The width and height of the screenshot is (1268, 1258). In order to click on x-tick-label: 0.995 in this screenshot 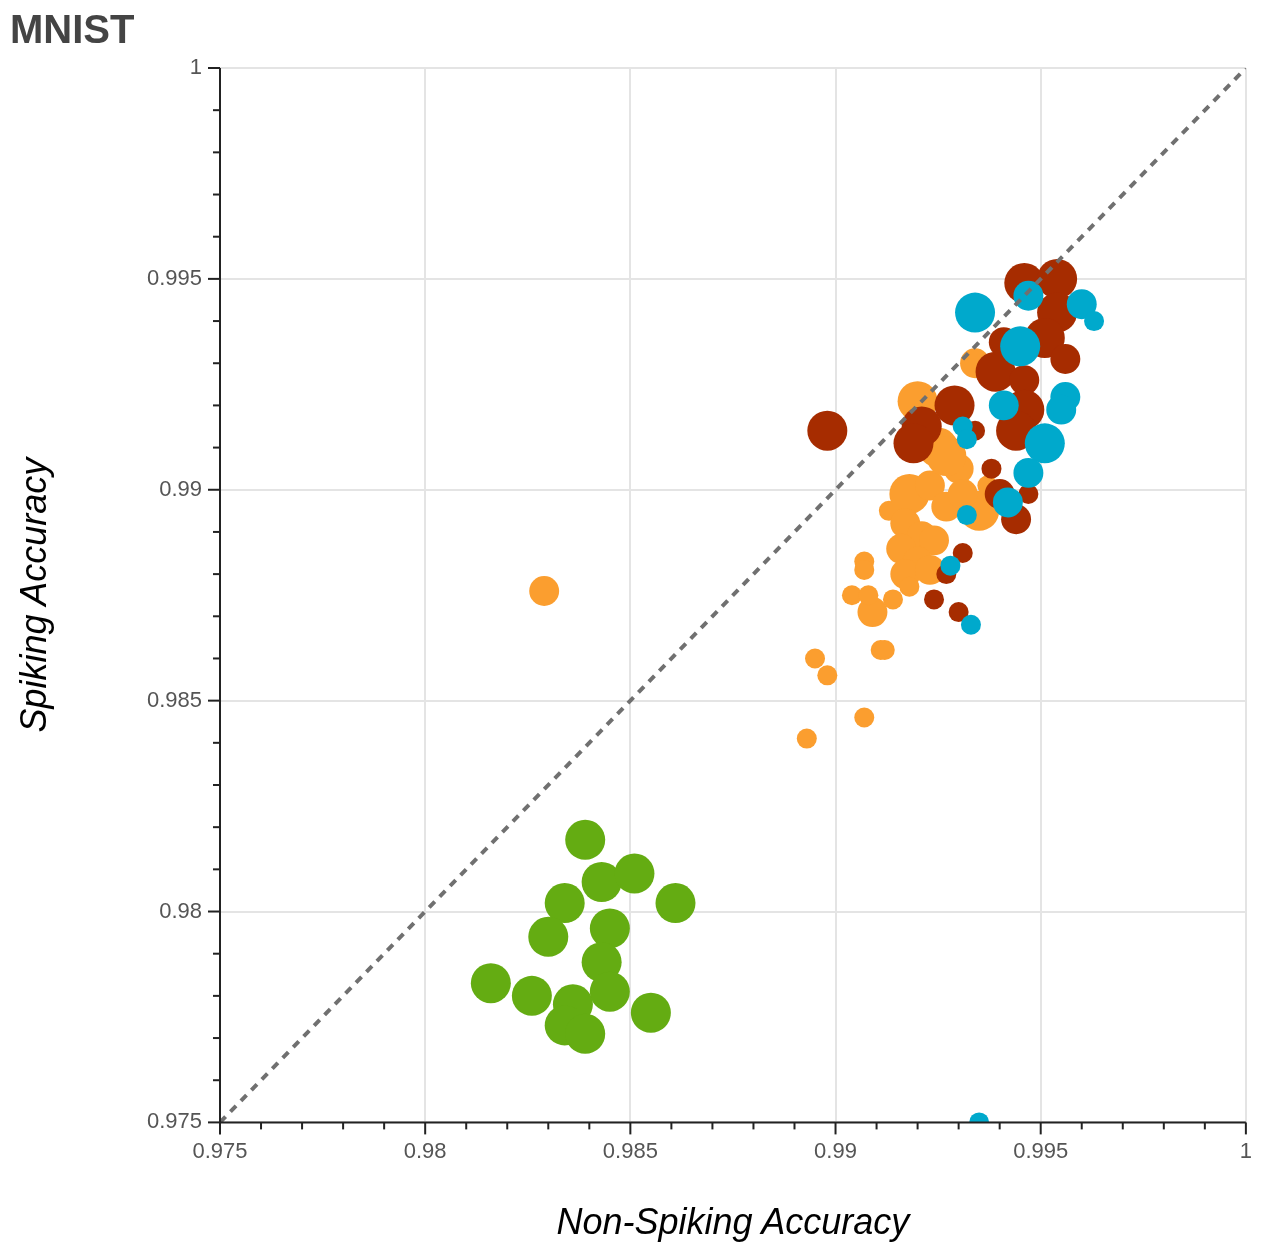, I will do `click(1041, 1150)`.